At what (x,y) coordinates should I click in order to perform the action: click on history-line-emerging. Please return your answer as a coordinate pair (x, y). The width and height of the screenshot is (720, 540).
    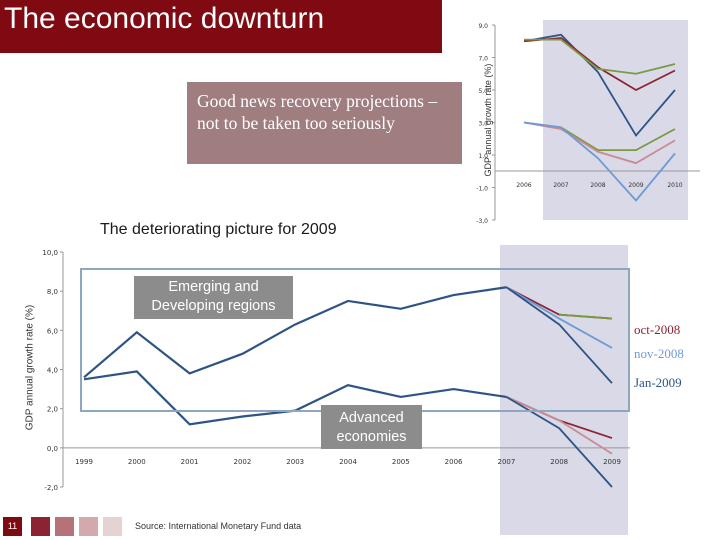
    Looking at the image, I should click on (295, 332).